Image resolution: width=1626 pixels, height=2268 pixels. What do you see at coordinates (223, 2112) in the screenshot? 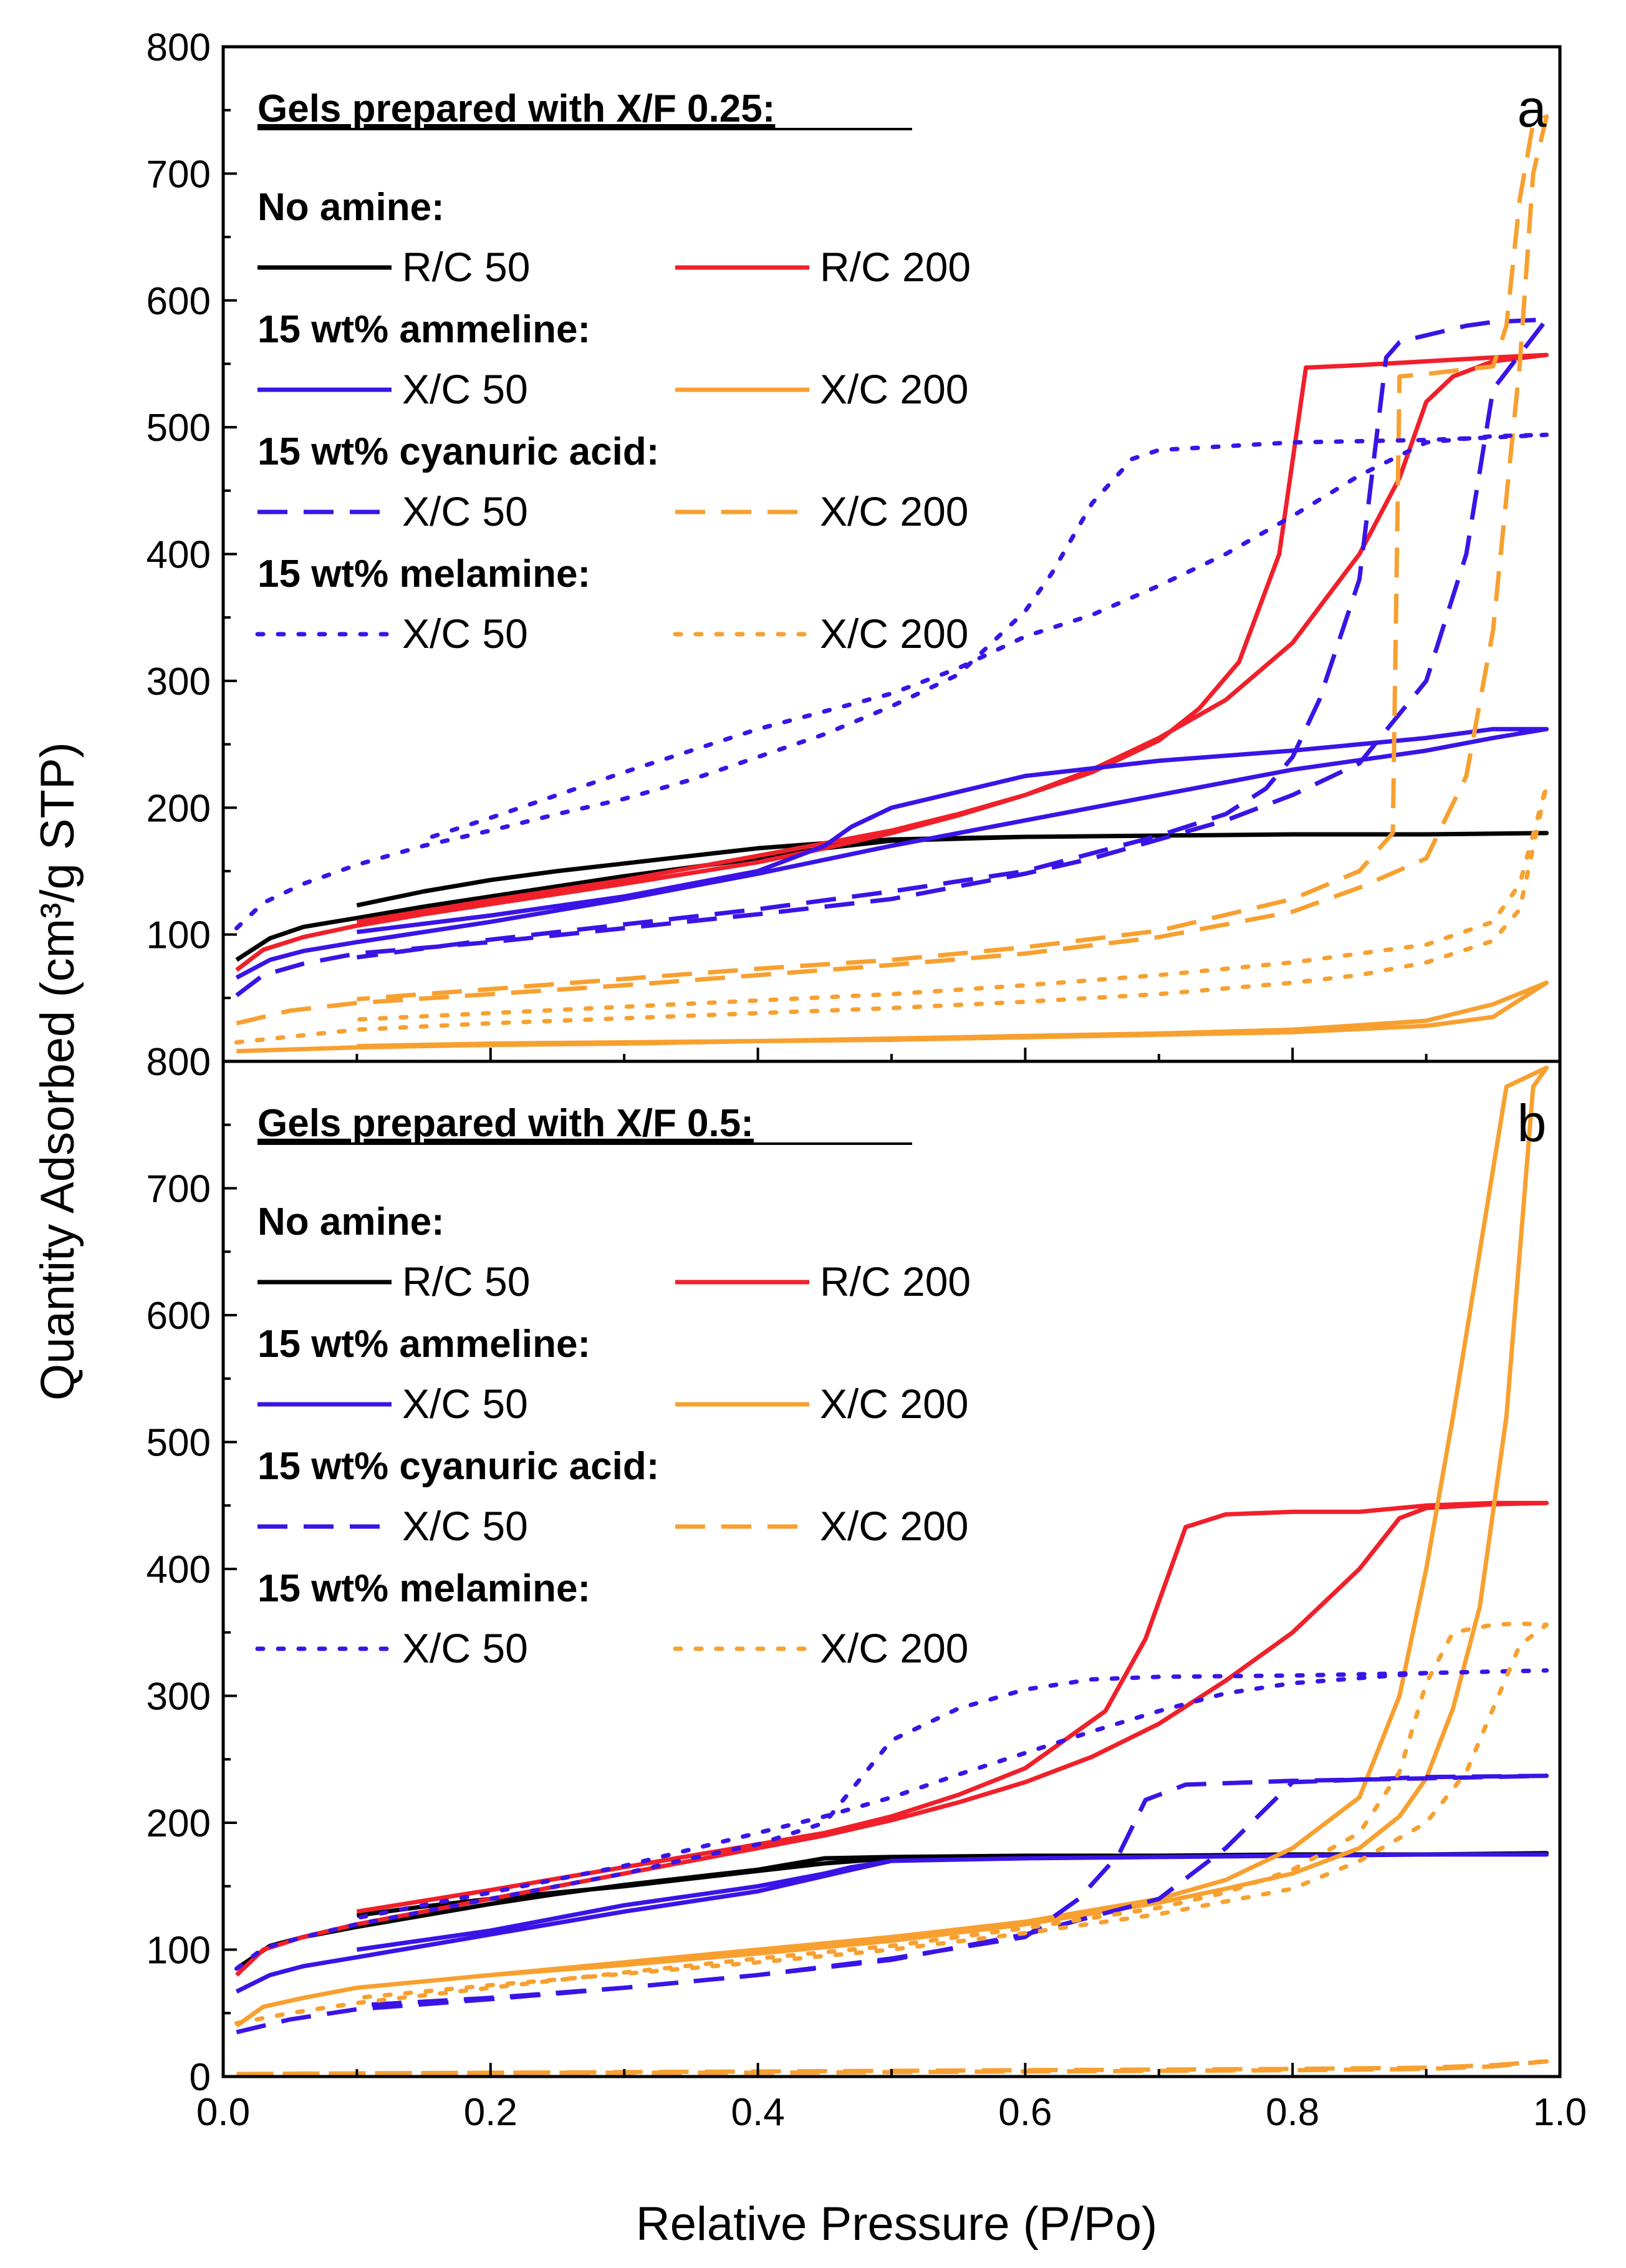
I see `x-tick-label: 0.0` at bounding box center [223, 2112].